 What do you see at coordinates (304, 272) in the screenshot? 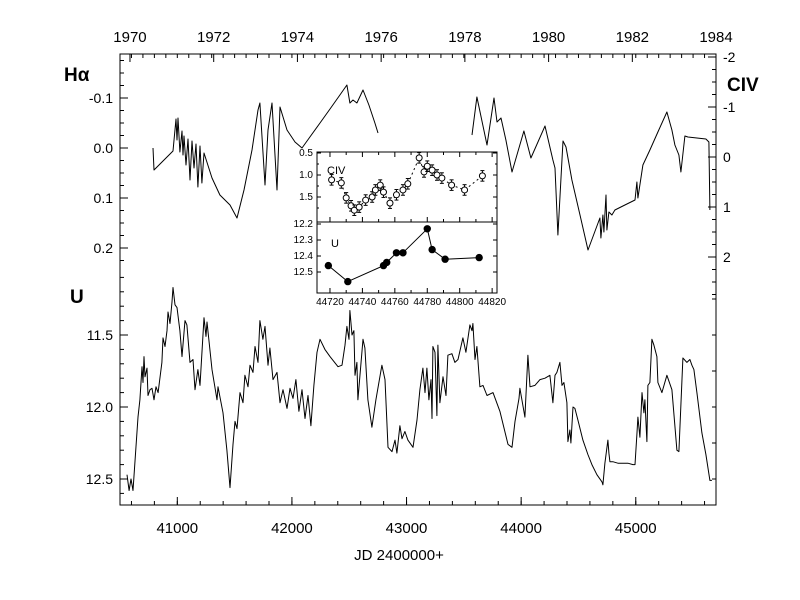
I see `inset-u-tick-label: 12.5` at bounding box center [304, 272].